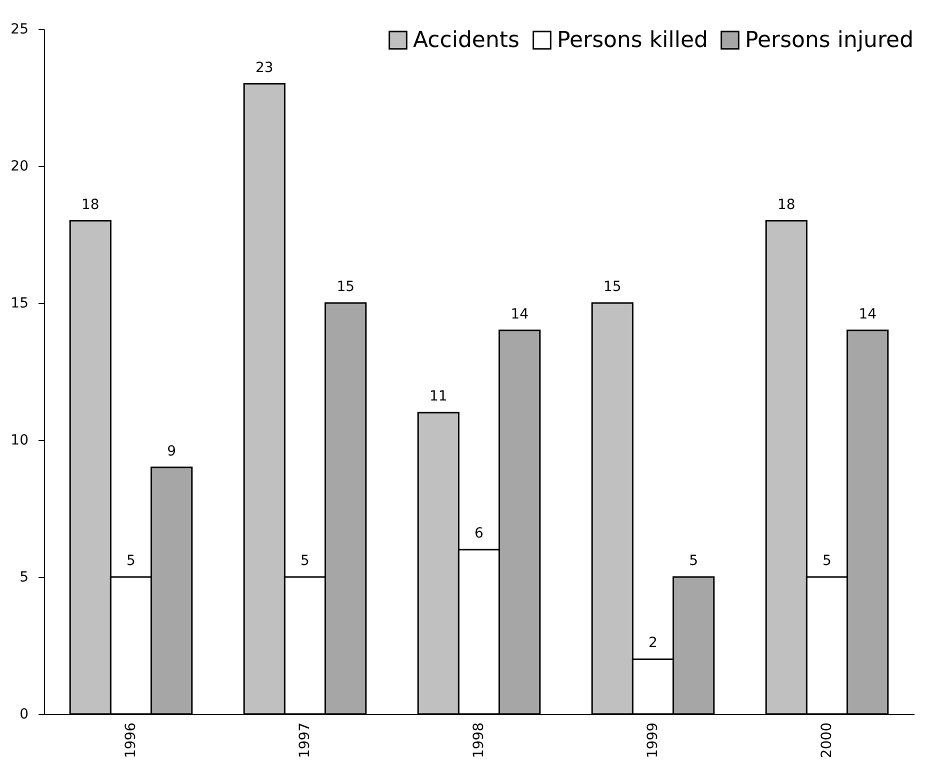  Describe the element at coordinates (827, 740) in the screenshot. I see `x-tick-label: 2000` at that location.